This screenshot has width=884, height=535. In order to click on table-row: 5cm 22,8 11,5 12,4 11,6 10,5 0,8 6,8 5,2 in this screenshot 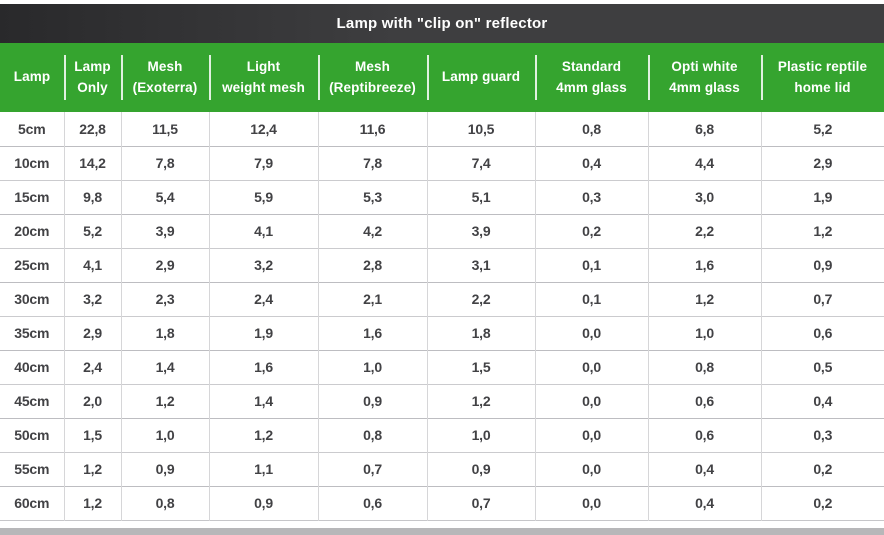, I will do `click(442, 129)`.